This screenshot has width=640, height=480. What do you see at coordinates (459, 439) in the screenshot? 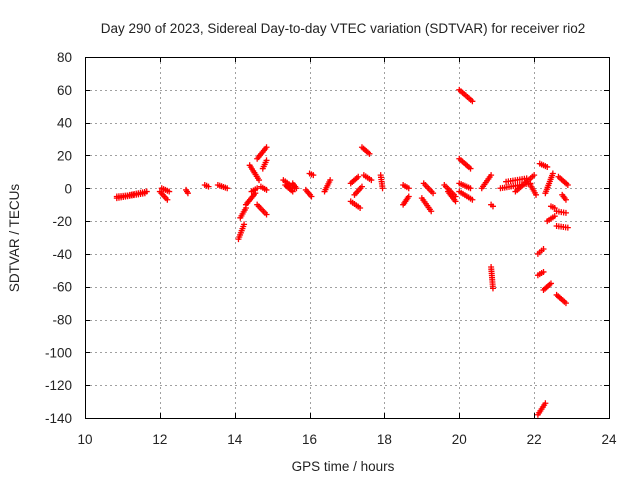
I see `x-tick-label: 20` at bounding box center [459, 439].